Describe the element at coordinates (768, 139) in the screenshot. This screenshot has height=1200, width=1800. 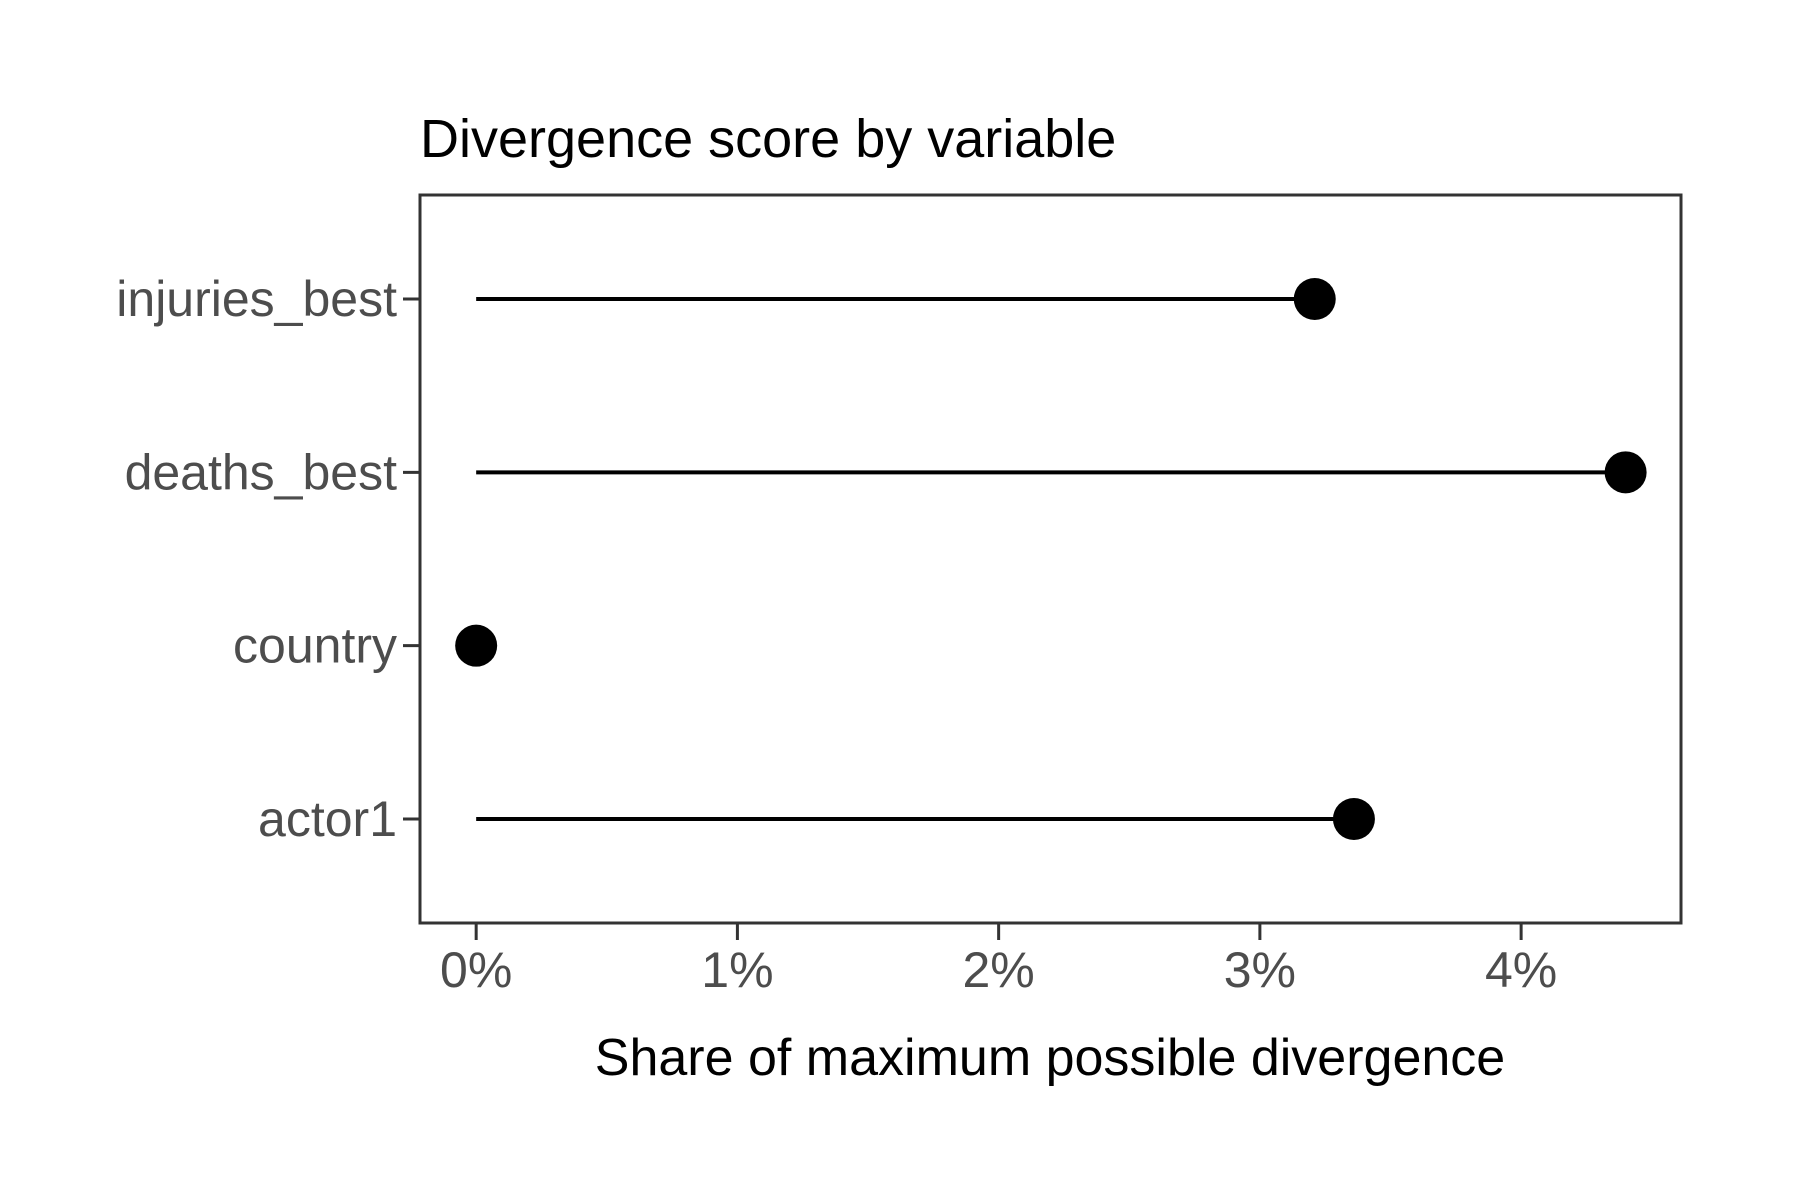
I see `chart-title: Divergence score by variable` at that location.